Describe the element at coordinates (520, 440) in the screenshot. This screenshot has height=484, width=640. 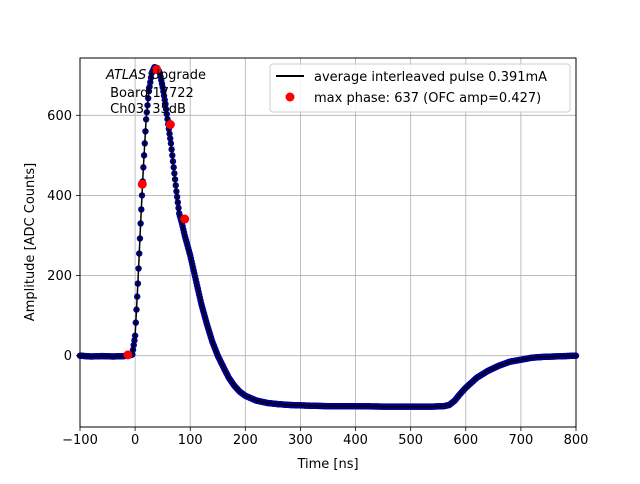
I see `x-tick-label: 700` at that location.